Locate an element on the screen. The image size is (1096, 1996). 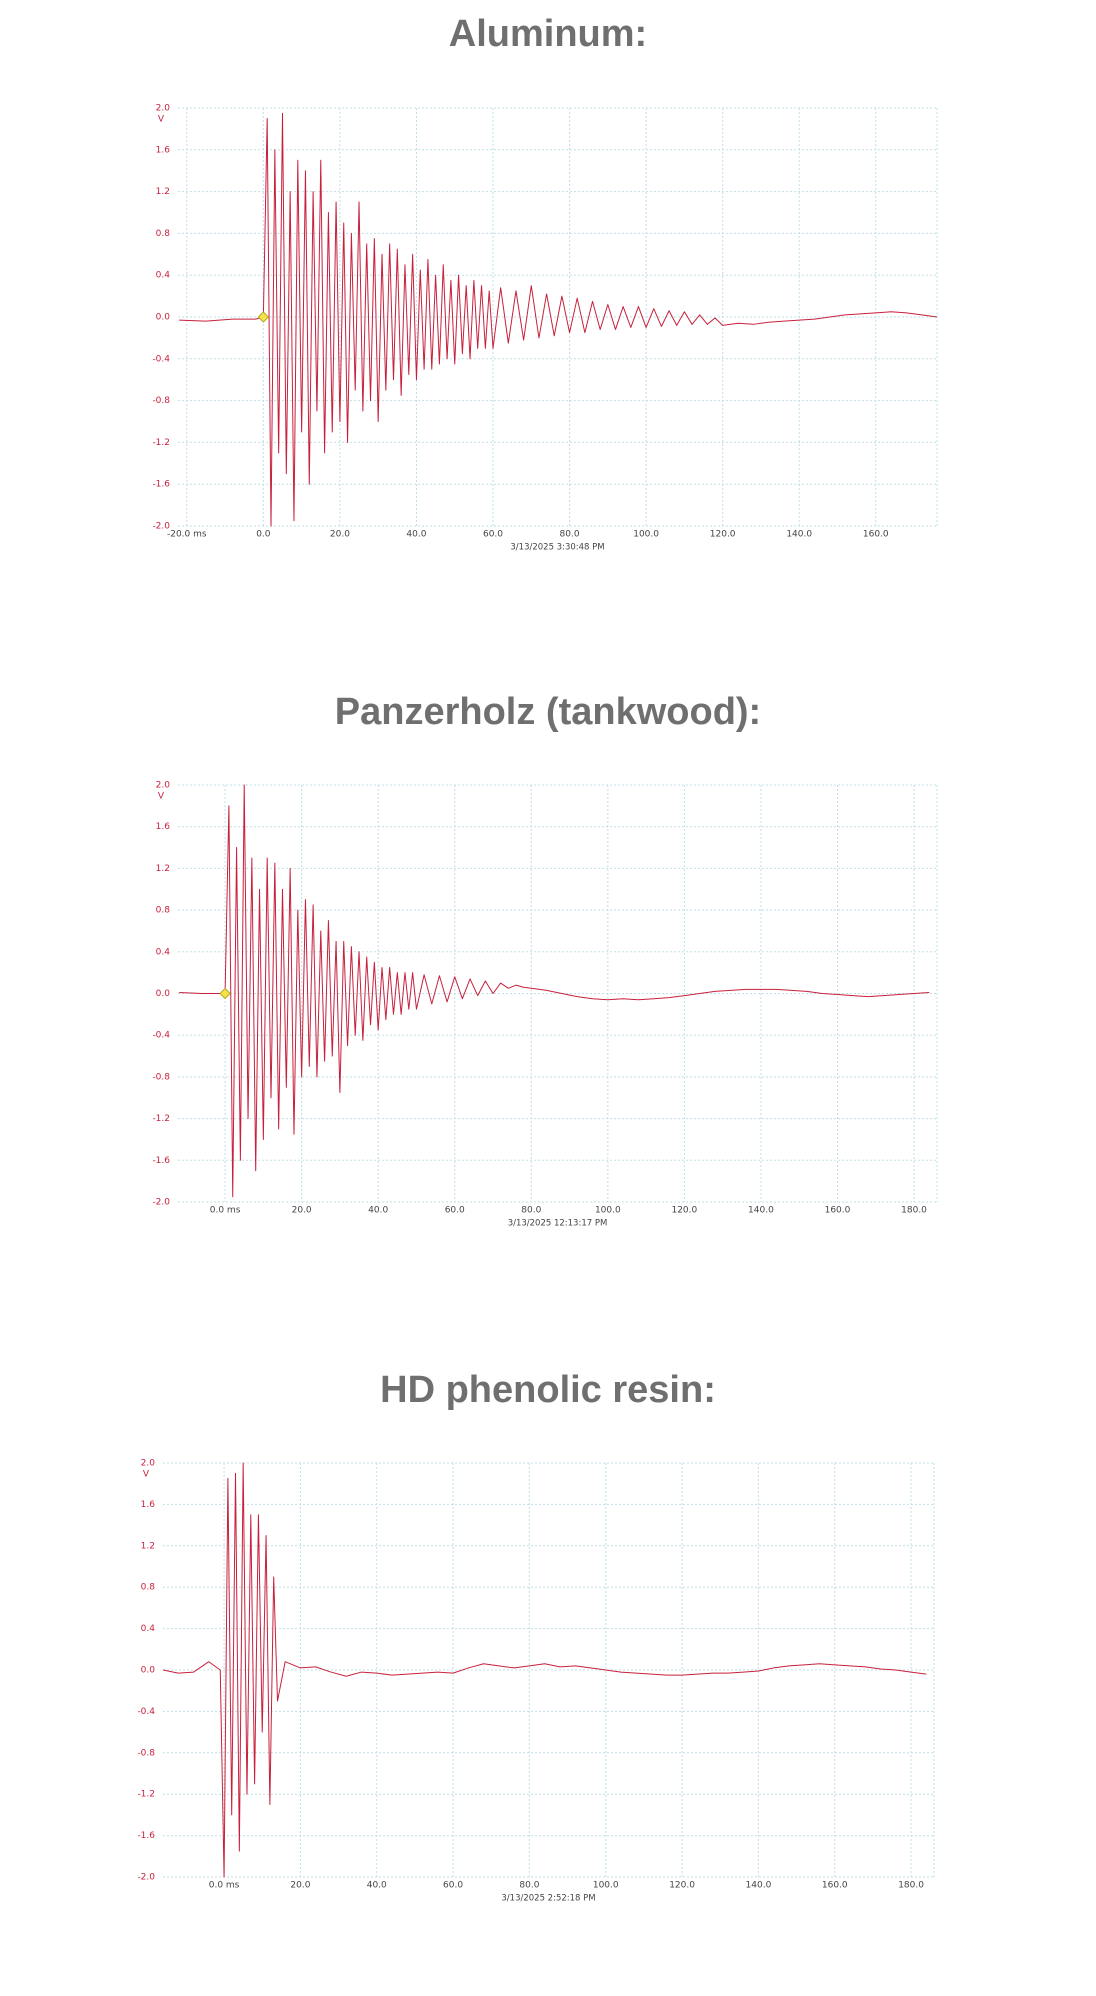
chart-title: Panzerholz (tankwood): is located at coordinates (548, 712).